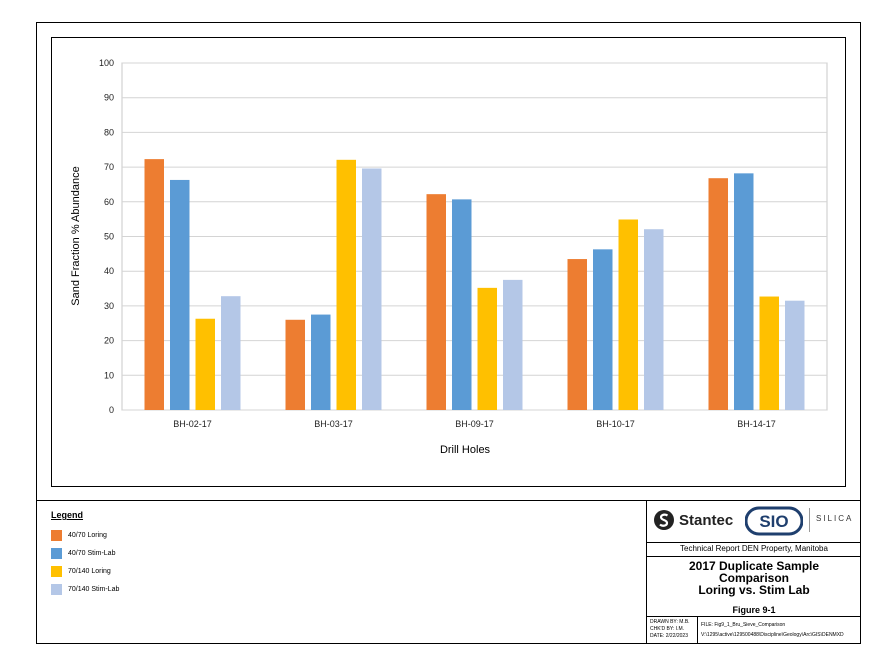 Image resolution: width=896 pixels, height=670 pixels. What do you see at coordinates (109, 167) in the screenshot?
I see `y-tick-label: 70` at bounding box center [109, 167].